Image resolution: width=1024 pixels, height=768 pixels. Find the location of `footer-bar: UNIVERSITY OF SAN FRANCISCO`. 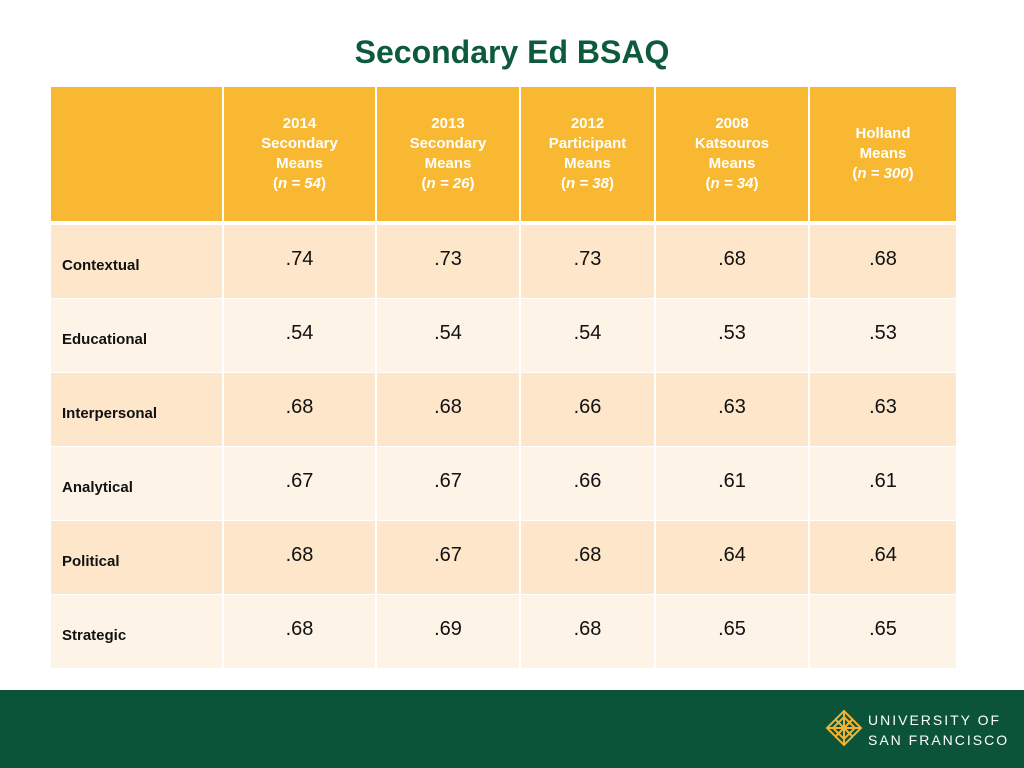

footer-bar: UNIVERSITY OF SAN FRANCISCO is located at coordinates (512, 729).